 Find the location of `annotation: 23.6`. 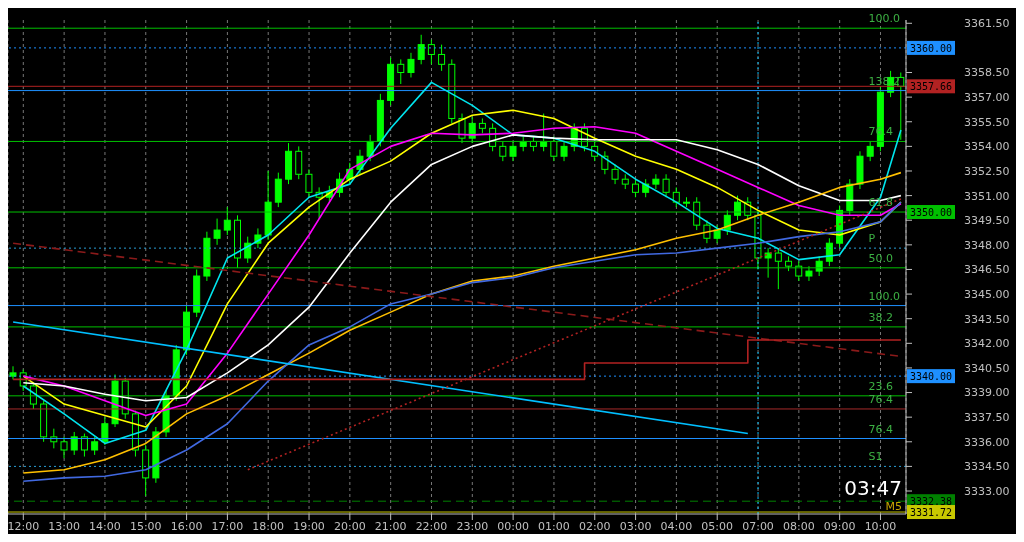

annotation: 23.6 is located at coordinates (880, 386).